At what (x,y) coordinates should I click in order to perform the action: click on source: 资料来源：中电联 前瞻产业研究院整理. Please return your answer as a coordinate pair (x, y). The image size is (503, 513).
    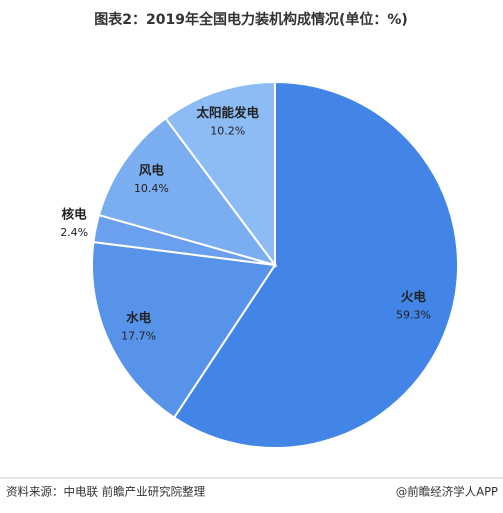
    Looking at the image, I should click on (106, 492).